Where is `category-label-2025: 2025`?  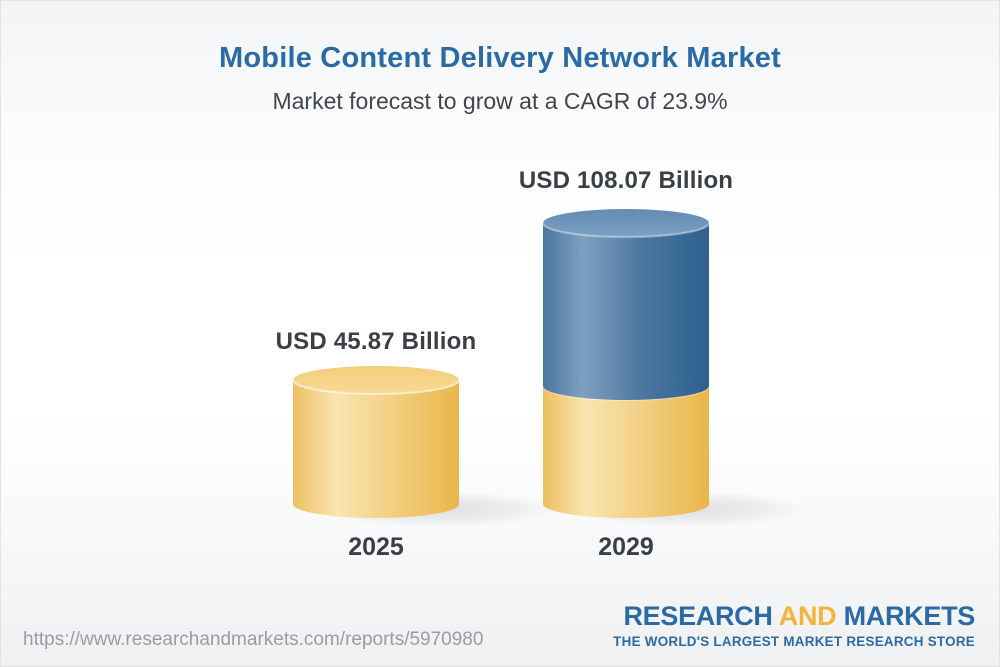
category-label-2025: 2025 is located at coordinates (376, 547).